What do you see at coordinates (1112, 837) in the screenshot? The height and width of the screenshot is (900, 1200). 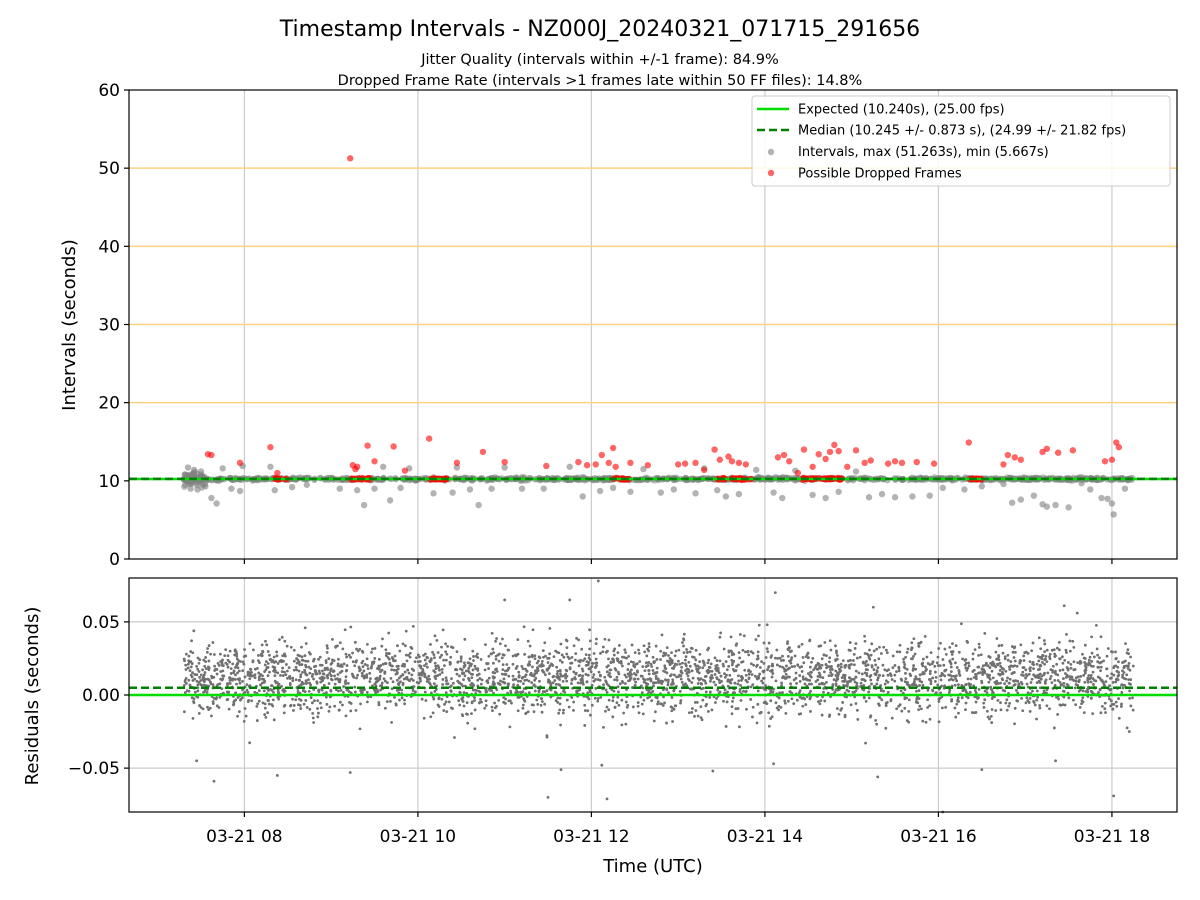 I see `x-tick-label: 03-21 18` at bounding box center [1112, 837].